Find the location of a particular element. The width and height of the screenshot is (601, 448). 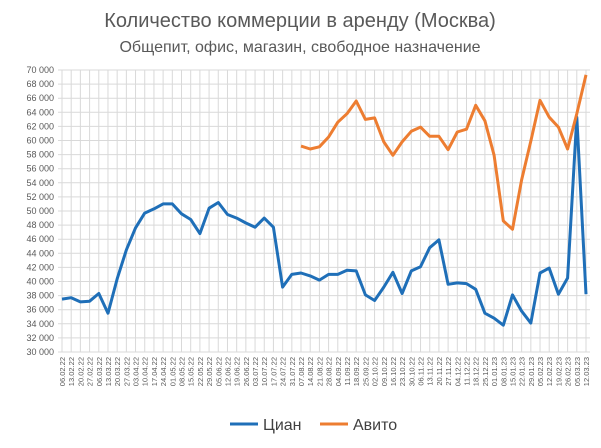

y-tick-label: 66 000 is located at coordinates (40, 98).